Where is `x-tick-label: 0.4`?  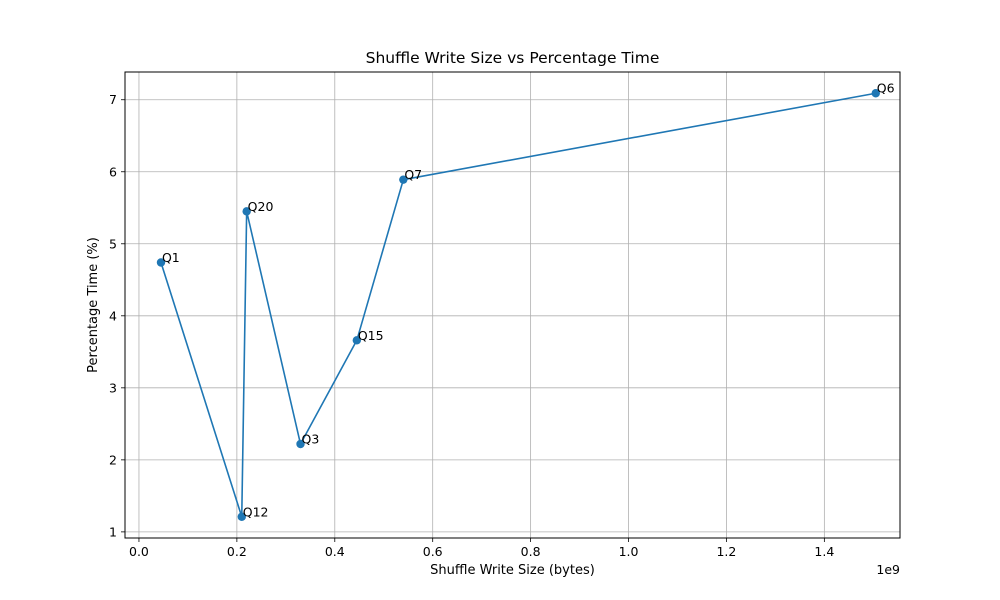
x-tick-label: 0.4 is located at coordinates (335, 551).